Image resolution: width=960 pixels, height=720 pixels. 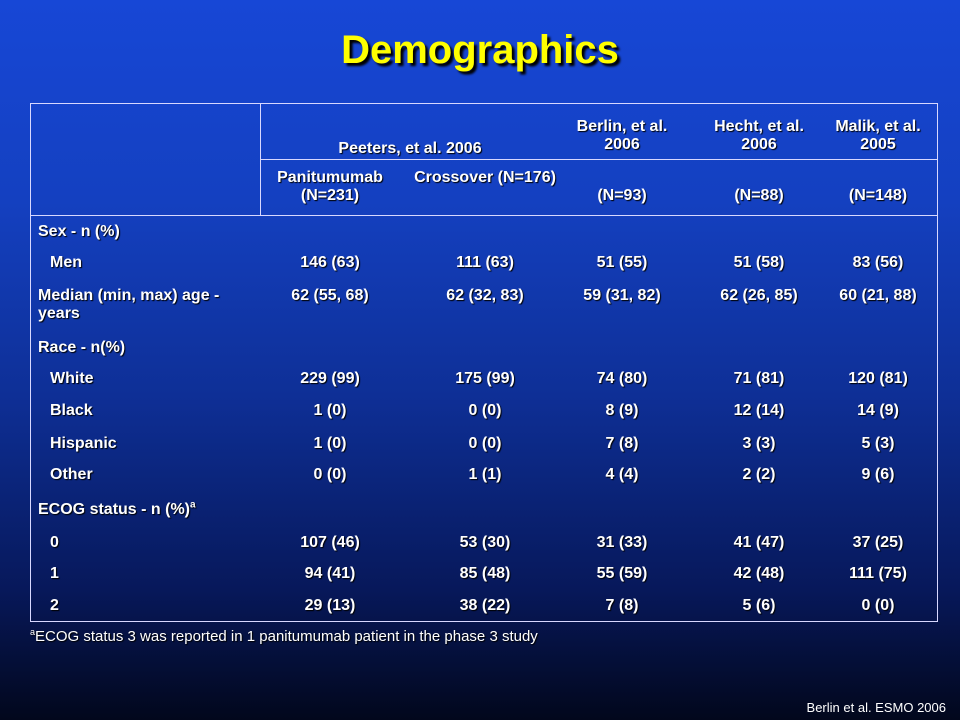 What do you see at coordinates (150, 411) in the screenshot?
I see `row-label: Black` at bounding box center [150, 411].